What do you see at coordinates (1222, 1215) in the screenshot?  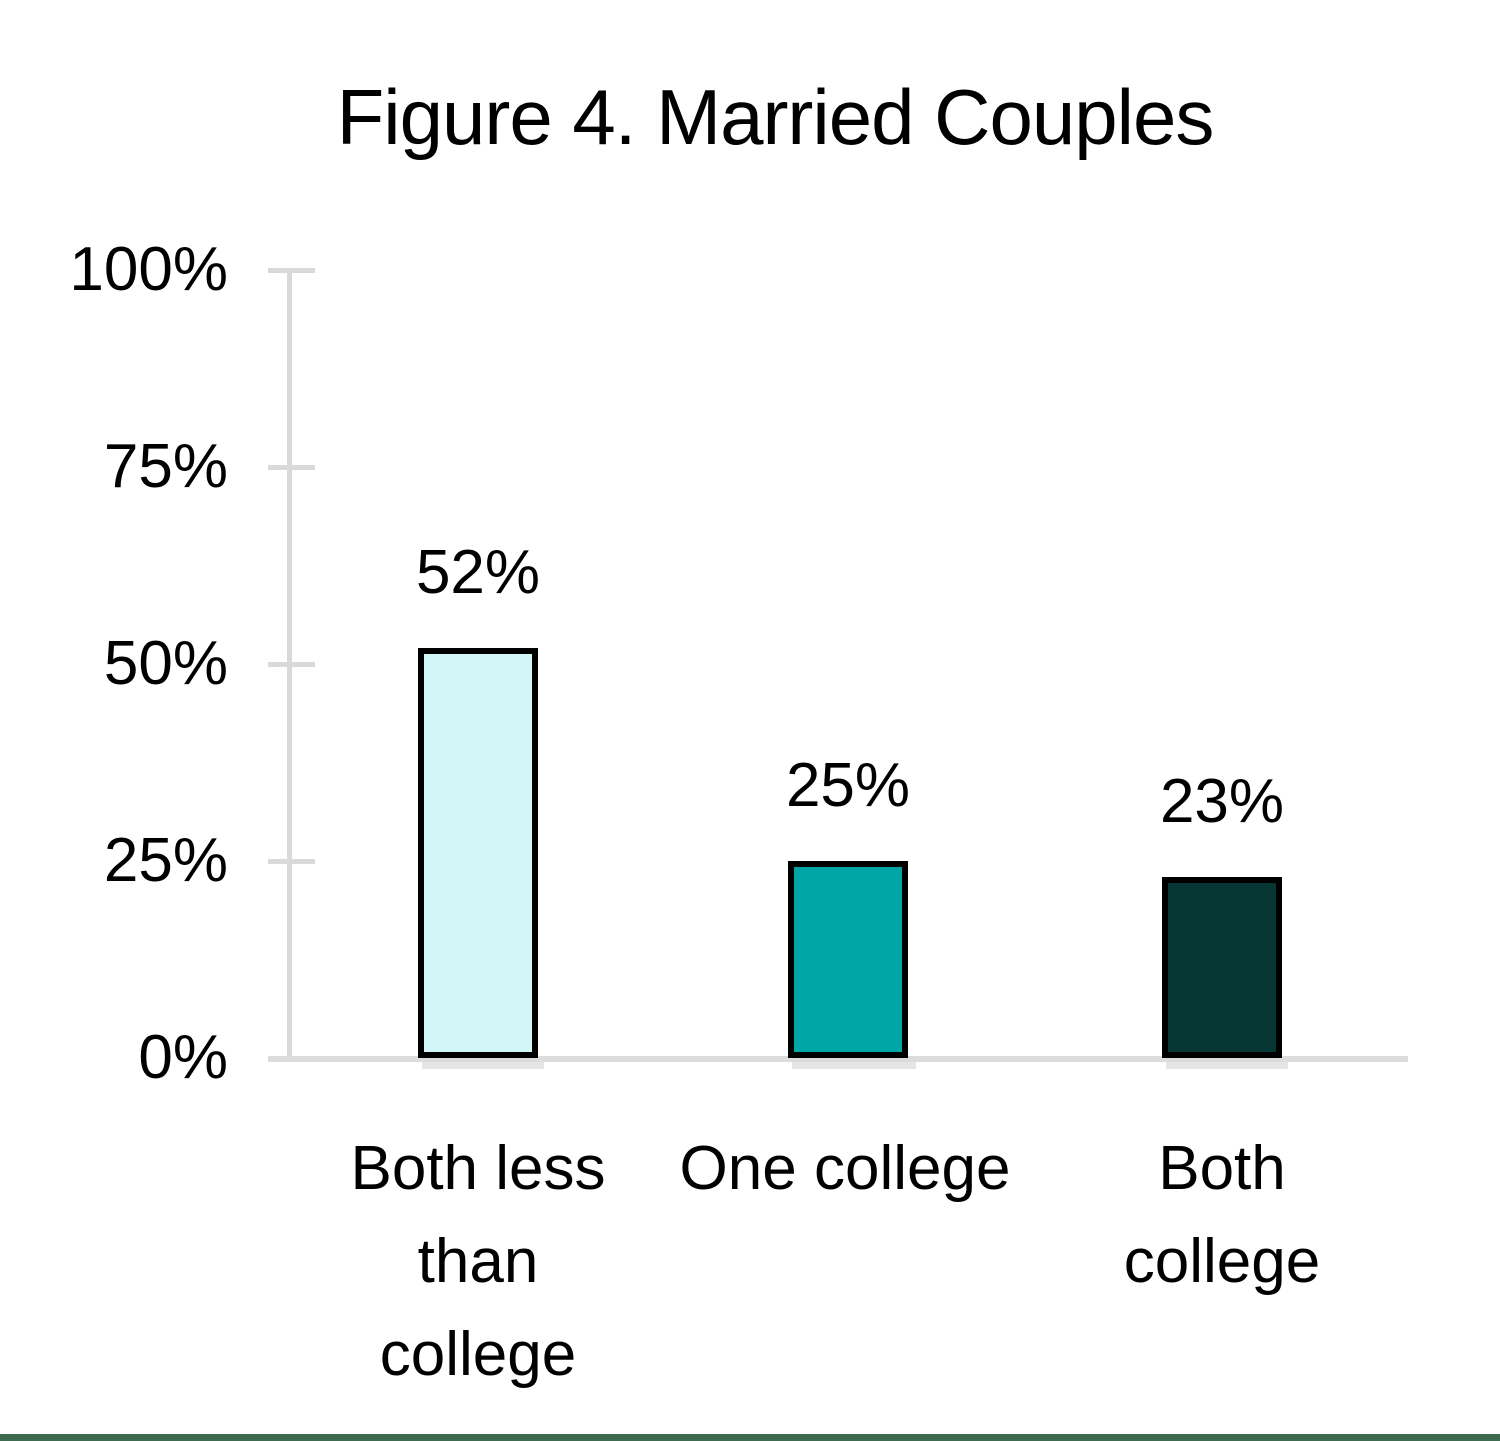 I see `x-axis-category-label-both-college: Both college` at bounding box center [1222, 1215].